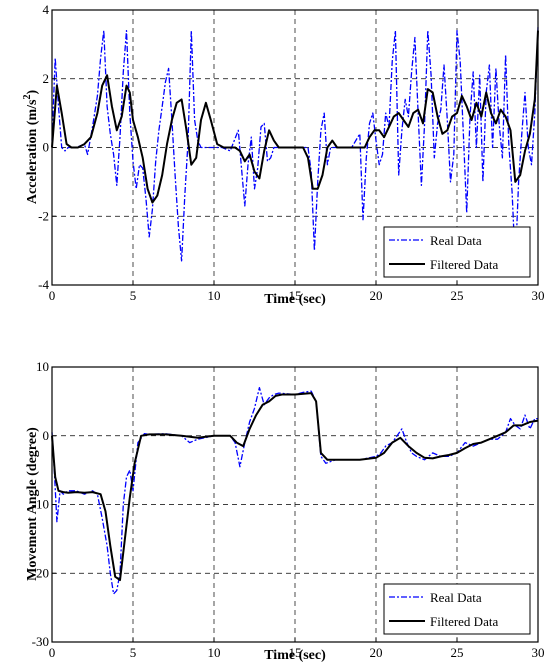  Describe the element at coordinates (27, 97) in the screenshot. I see `y-axis-label-superscript: 2` at that location.